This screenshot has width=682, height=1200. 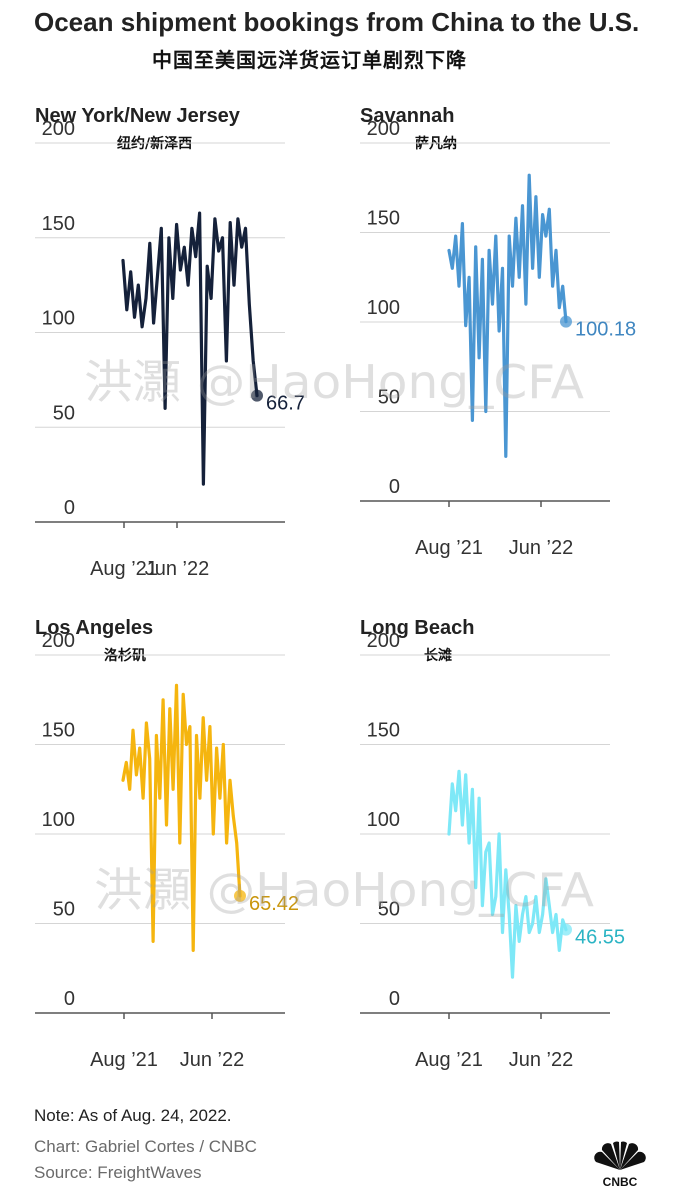 What do you see at coordinates (309, 60) in the screenshot?
I see `page-title-chinese: 中国至美国远洋货运订单剧烈下降` at bounding box center [309, 60].